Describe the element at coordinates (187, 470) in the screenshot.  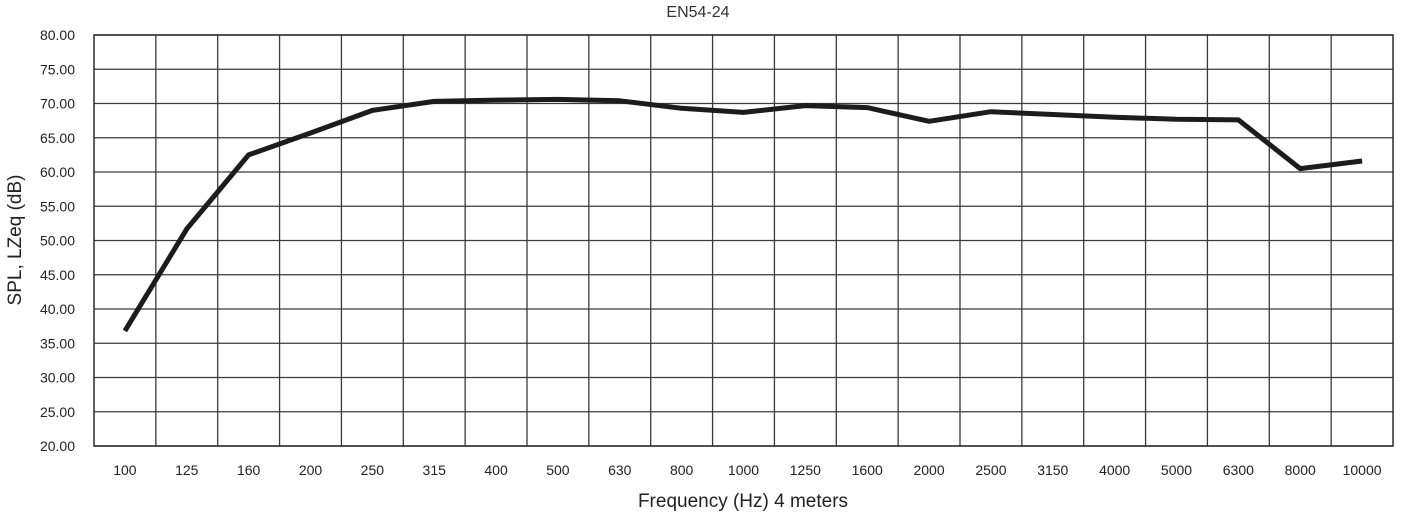
I see `x-tick-label: 125` at that location.